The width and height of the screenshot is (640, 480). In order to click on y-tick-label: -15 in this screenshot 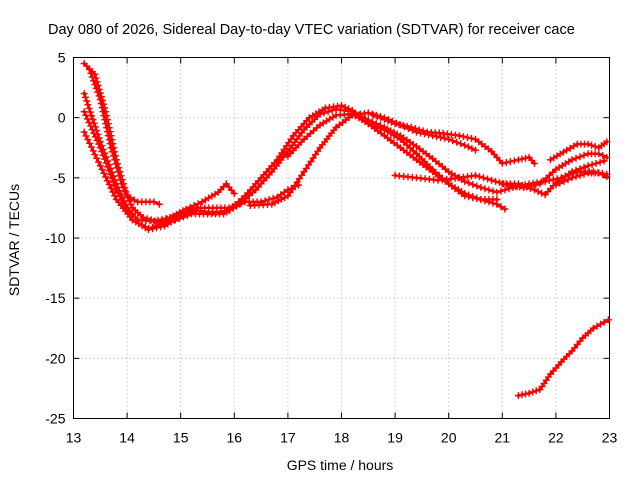, I will do `click(55, 298)`.